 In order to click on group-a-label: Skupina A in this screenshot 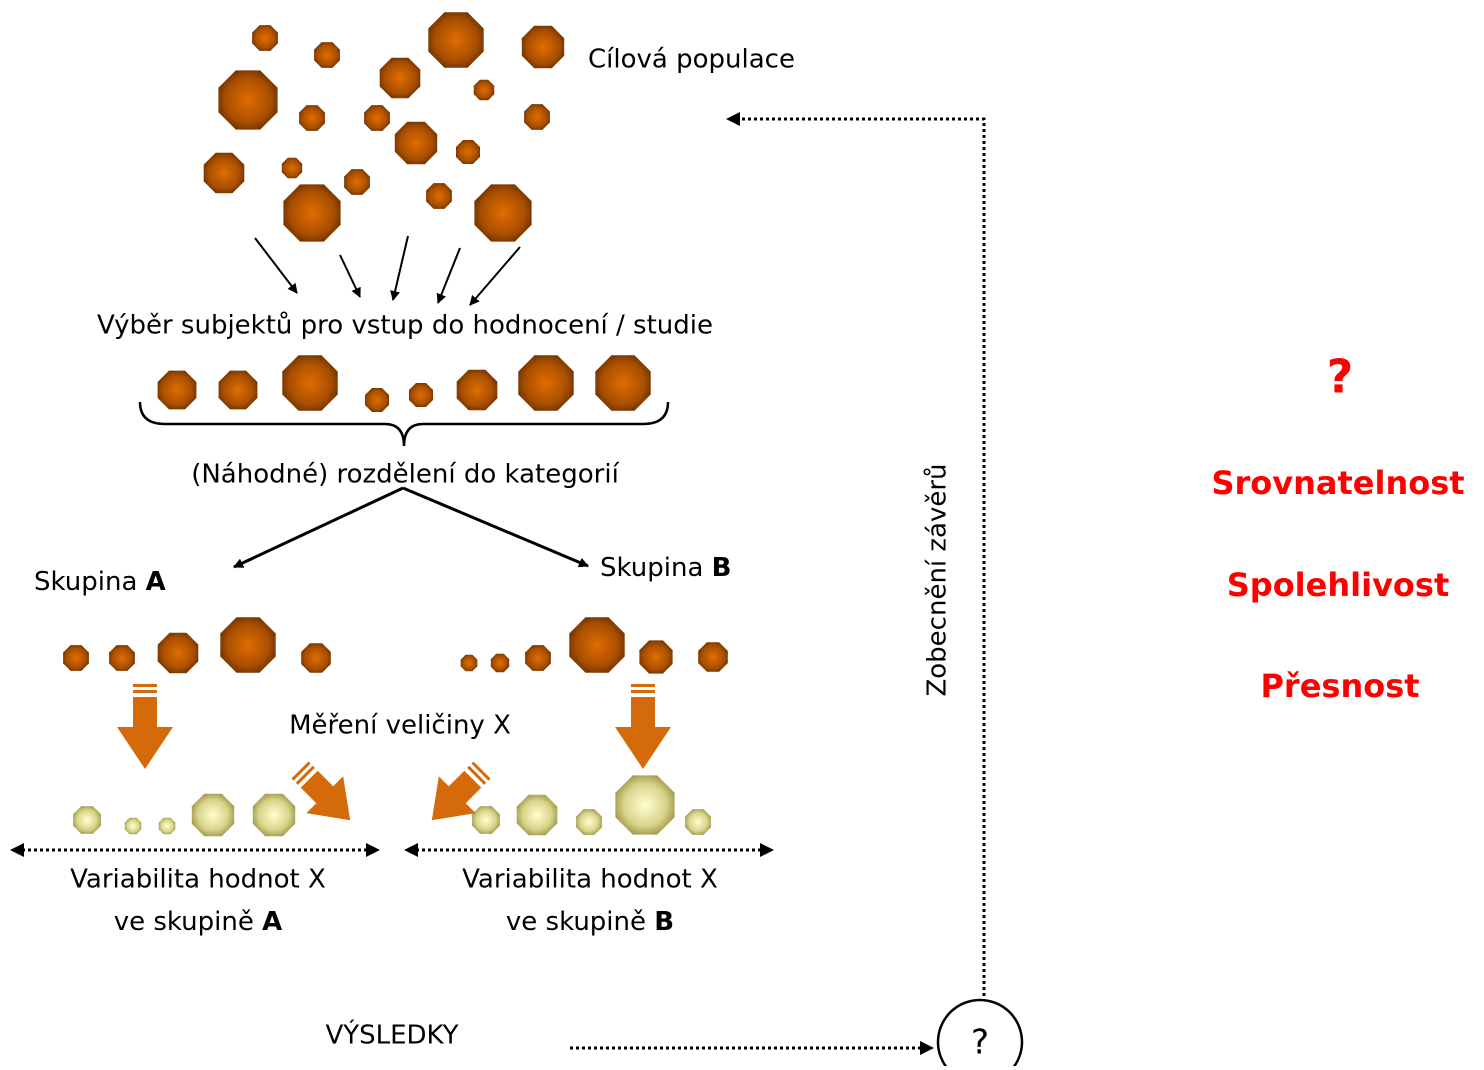, I will do `click(100, 582)`.